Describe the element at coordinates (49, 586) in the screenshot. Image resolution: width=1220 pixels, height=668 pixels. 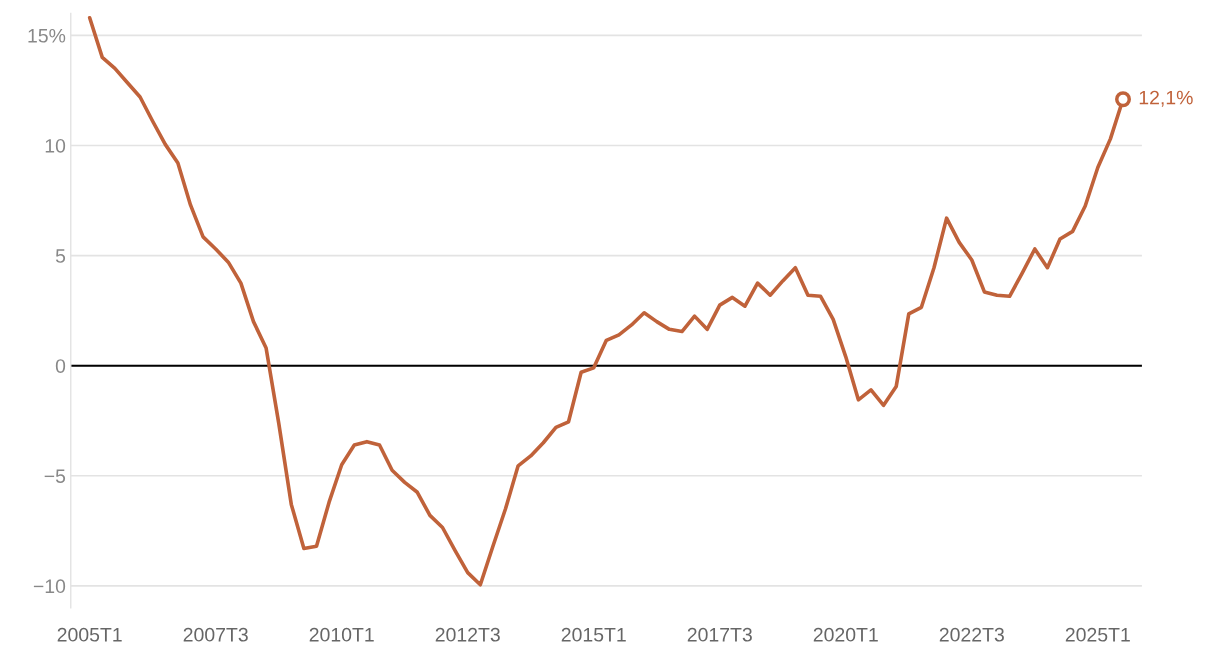
I see `y-tick-label: −10` at that location.